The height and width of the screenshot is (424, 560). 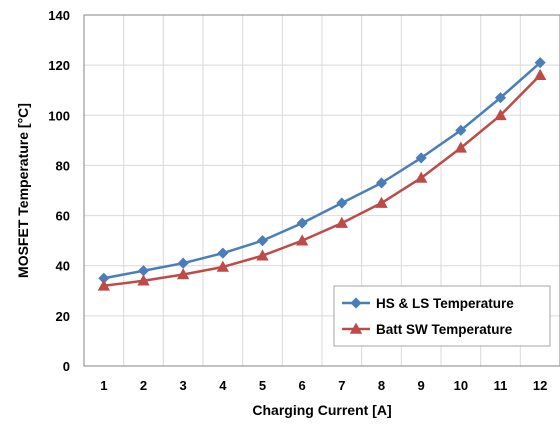 I want to click on x-tick-label: 9, so click(x=421, y=385).